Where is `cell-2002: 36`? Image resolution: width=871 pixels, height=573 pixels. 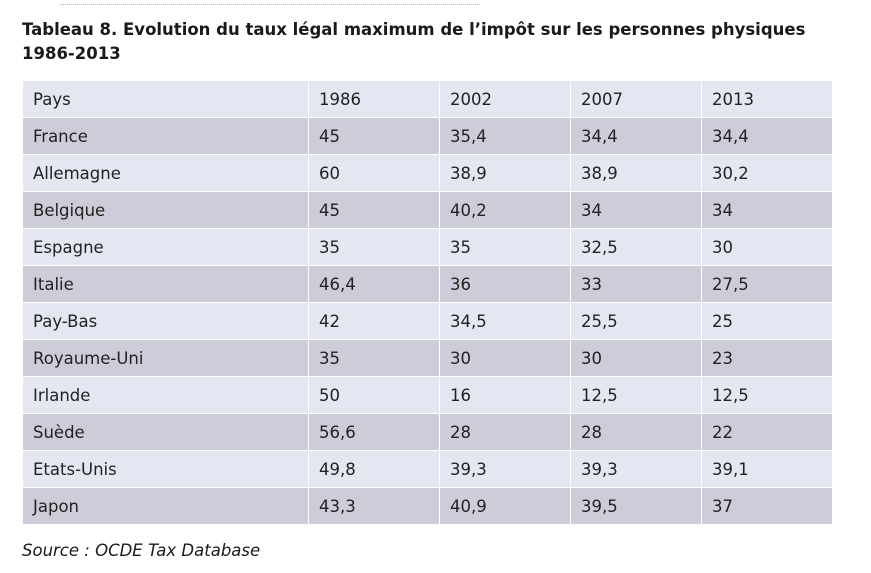
cell-2002: 36 is located at coordinates (505, 284).